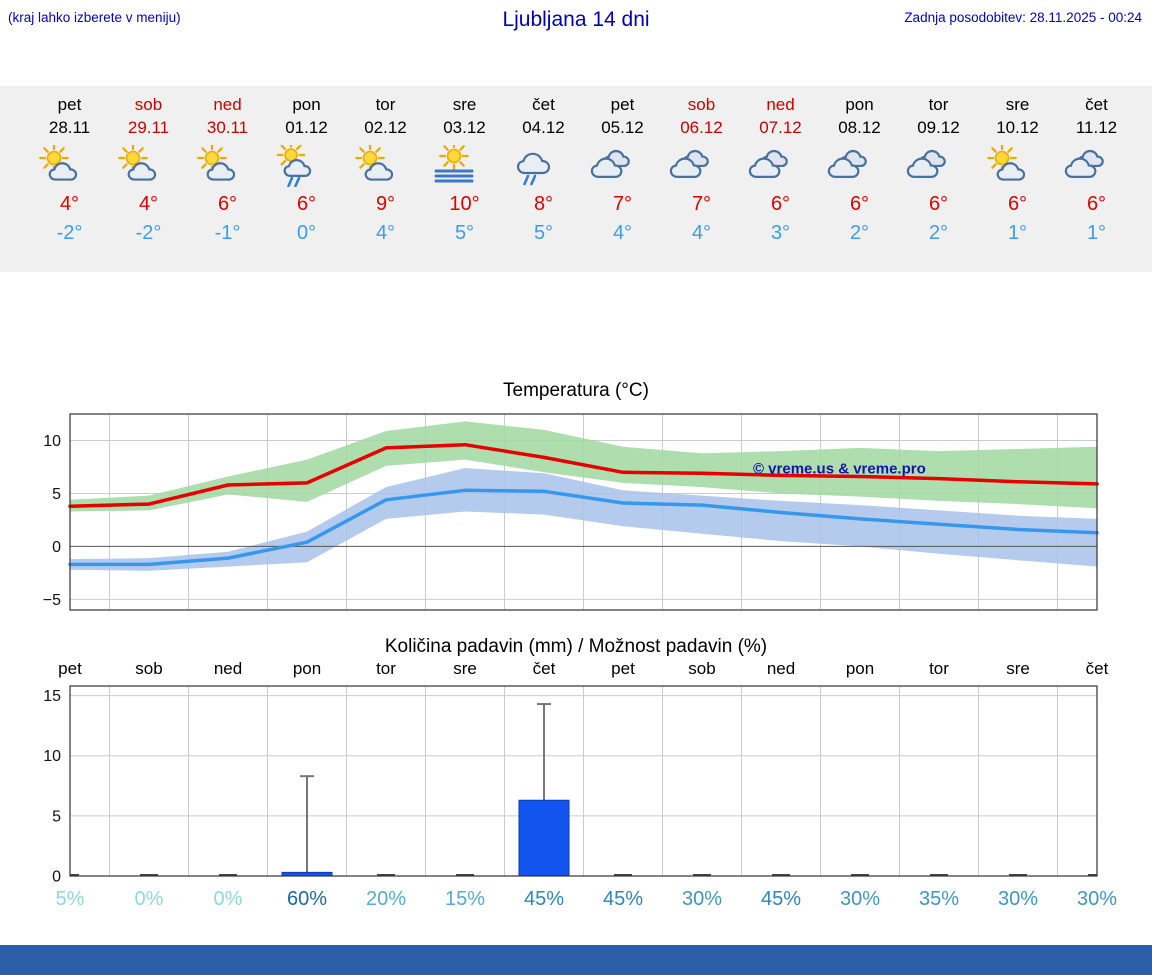 This screenshot has height=975, width=1152. Describe the element at coordinates (52, 441) in the screenshot. I see `temp-ytick-label: 10` at that location.